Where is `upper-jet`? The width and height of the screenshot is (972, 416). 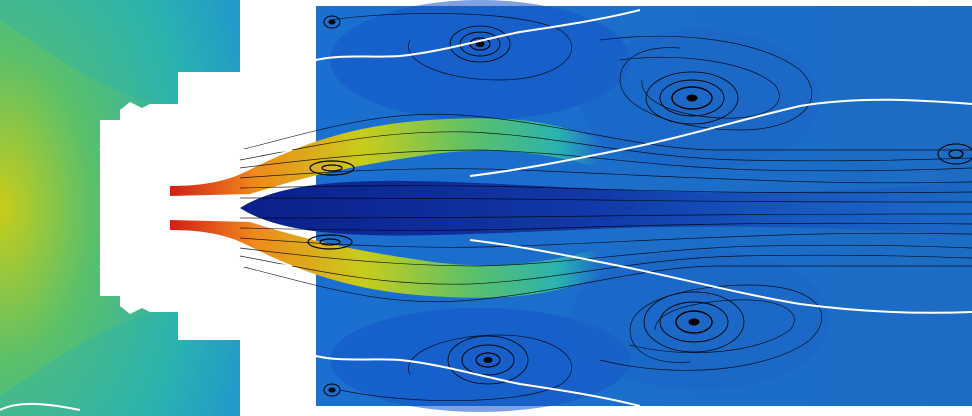 upper-jet is located at coordinates (385, 157).